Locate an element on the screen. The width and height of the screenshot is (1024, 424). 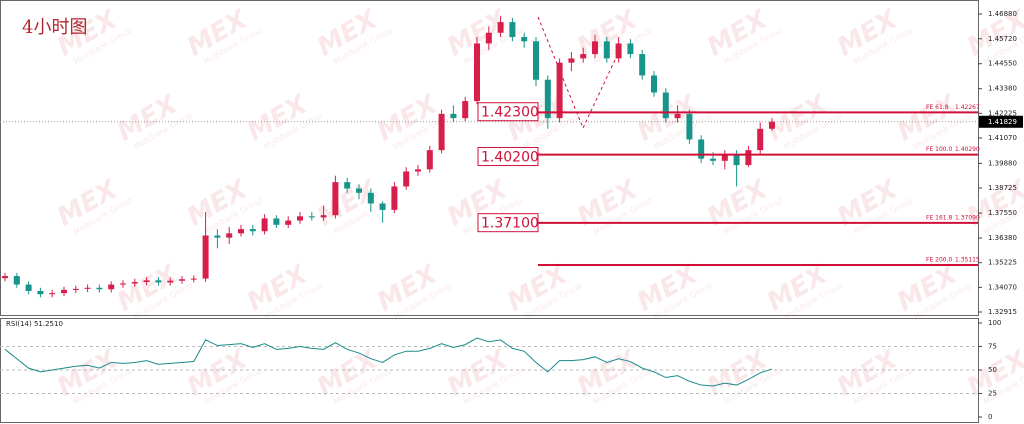
price-box-label: 1.37100 is located at coordinates (510, 224).